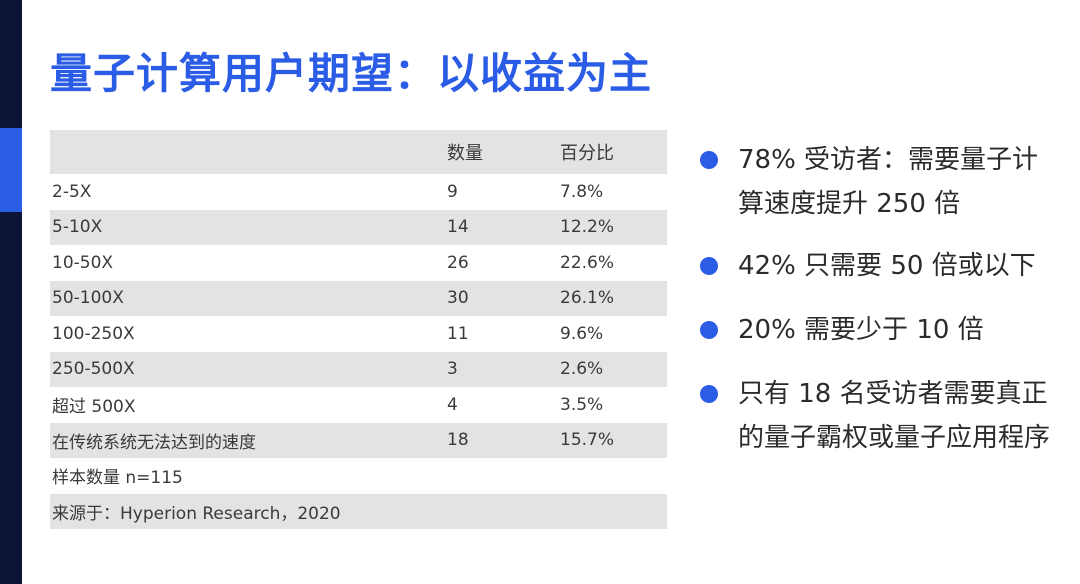 This screenshot has height=584, width=1080. Describe the element at coordinates (358, 511) in the screenshot. I see `source-note-row: 来源于：Hyperion Research，2020` at that location.